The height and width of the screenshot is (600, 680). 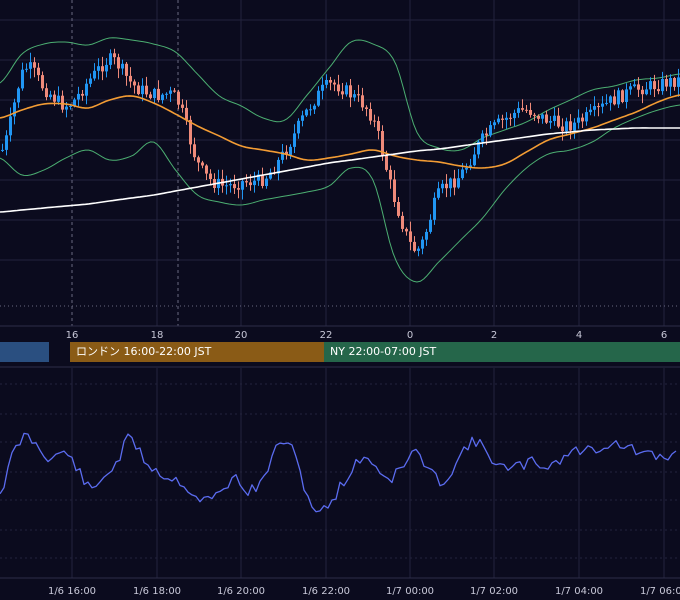 What do you see at coordinates (502, 352) in the screenshot?
I see `session-band-ny: NY 22:00-07:00 JST` at bounding box center [502, 352].